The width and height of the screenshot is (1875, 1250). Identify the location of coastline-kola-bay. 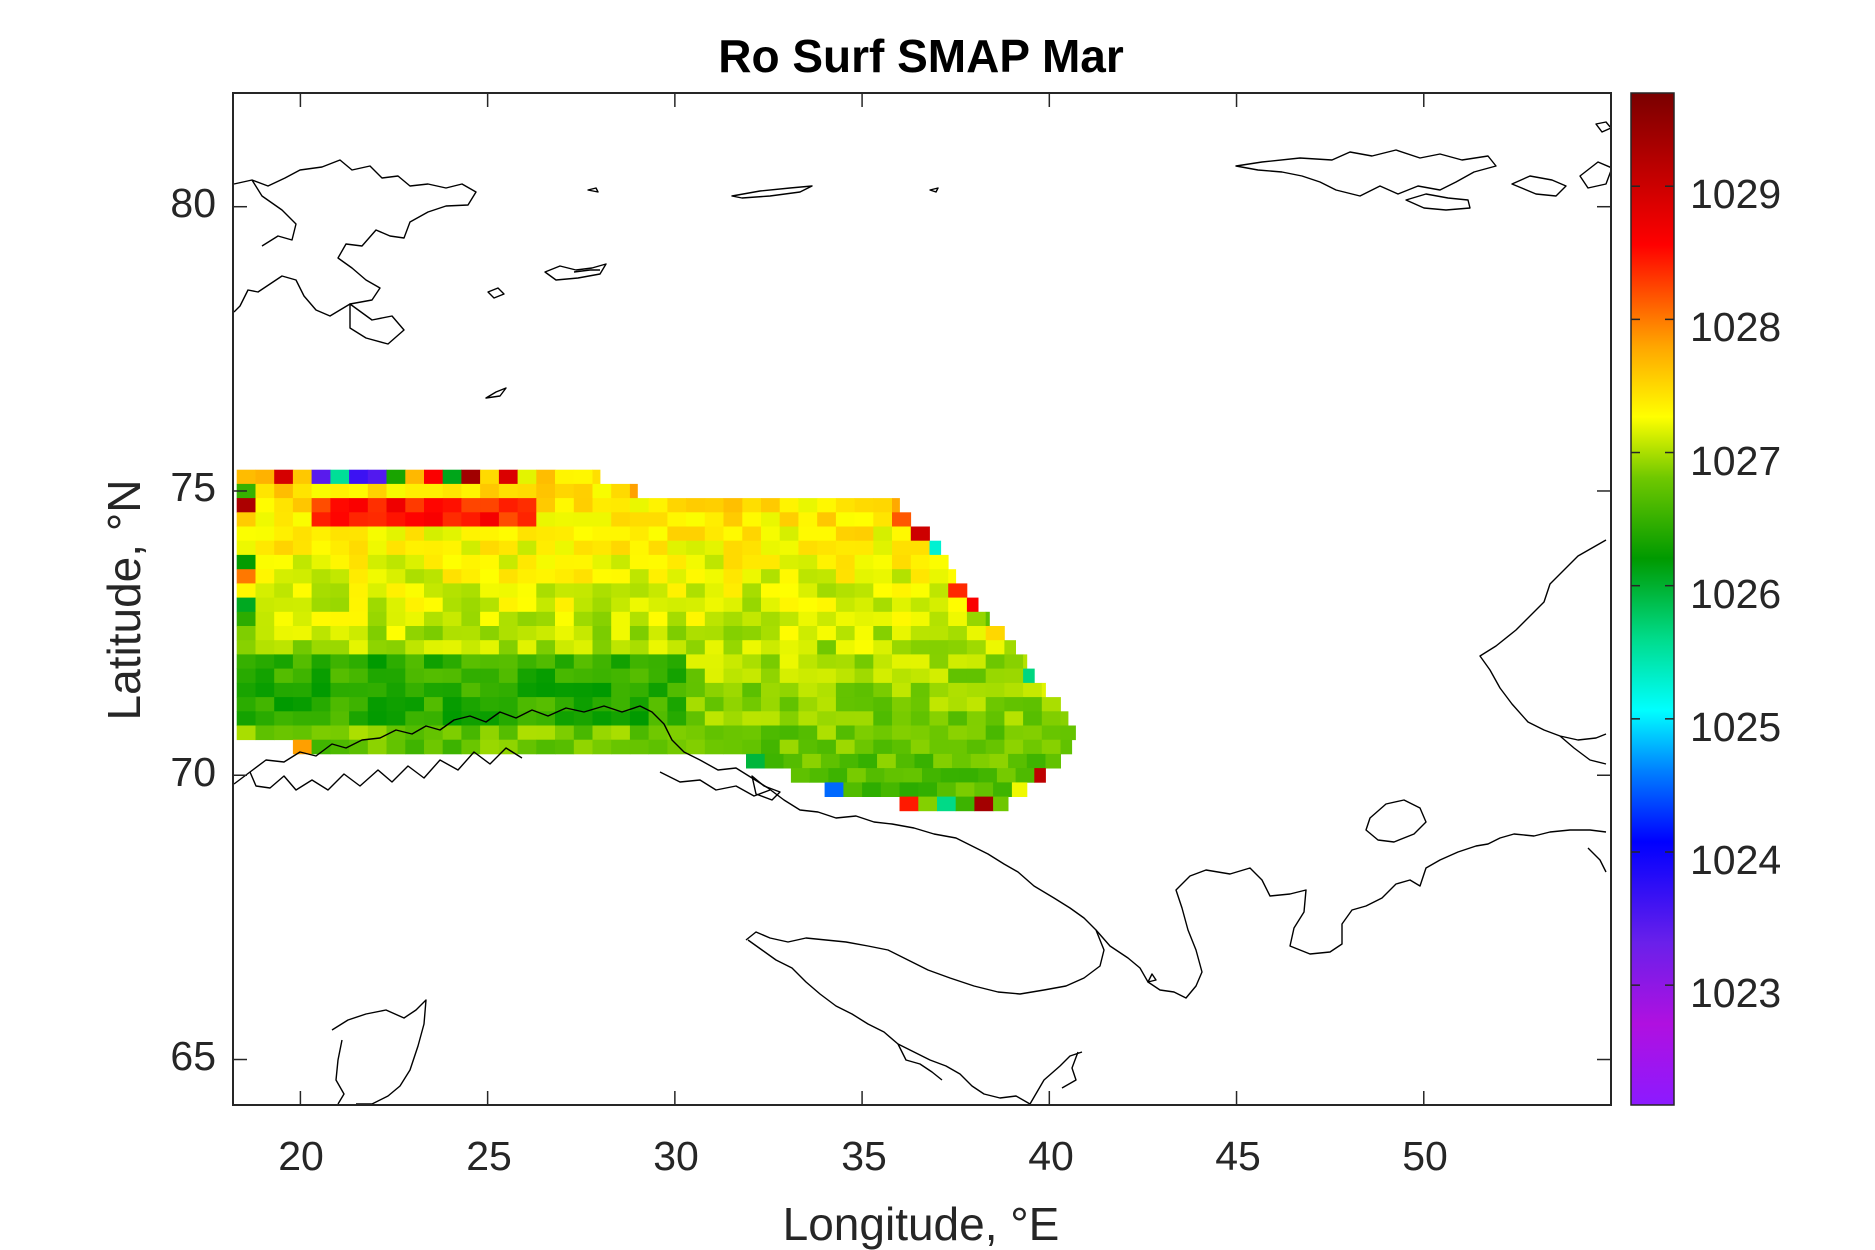
(715, 784).